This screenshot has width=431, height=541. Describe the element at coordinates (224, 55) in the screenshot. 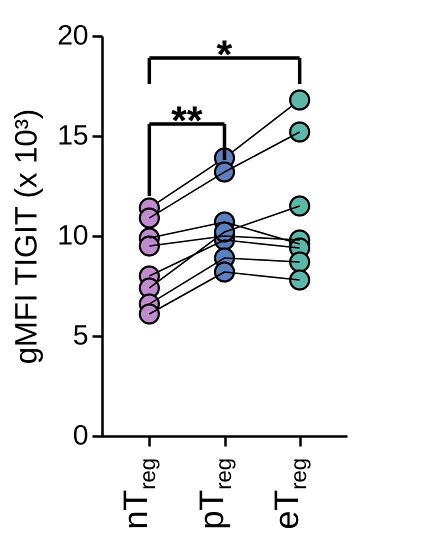

I see `annotation: *` at that location.